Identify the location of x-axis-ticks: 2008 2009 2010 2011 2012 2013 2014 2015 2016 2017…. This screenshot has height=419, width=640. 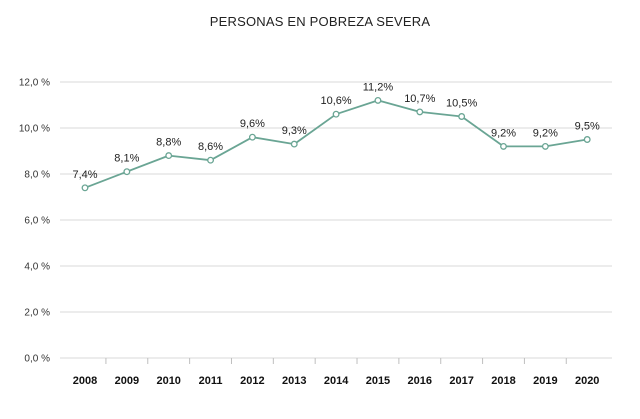
(336, 372).